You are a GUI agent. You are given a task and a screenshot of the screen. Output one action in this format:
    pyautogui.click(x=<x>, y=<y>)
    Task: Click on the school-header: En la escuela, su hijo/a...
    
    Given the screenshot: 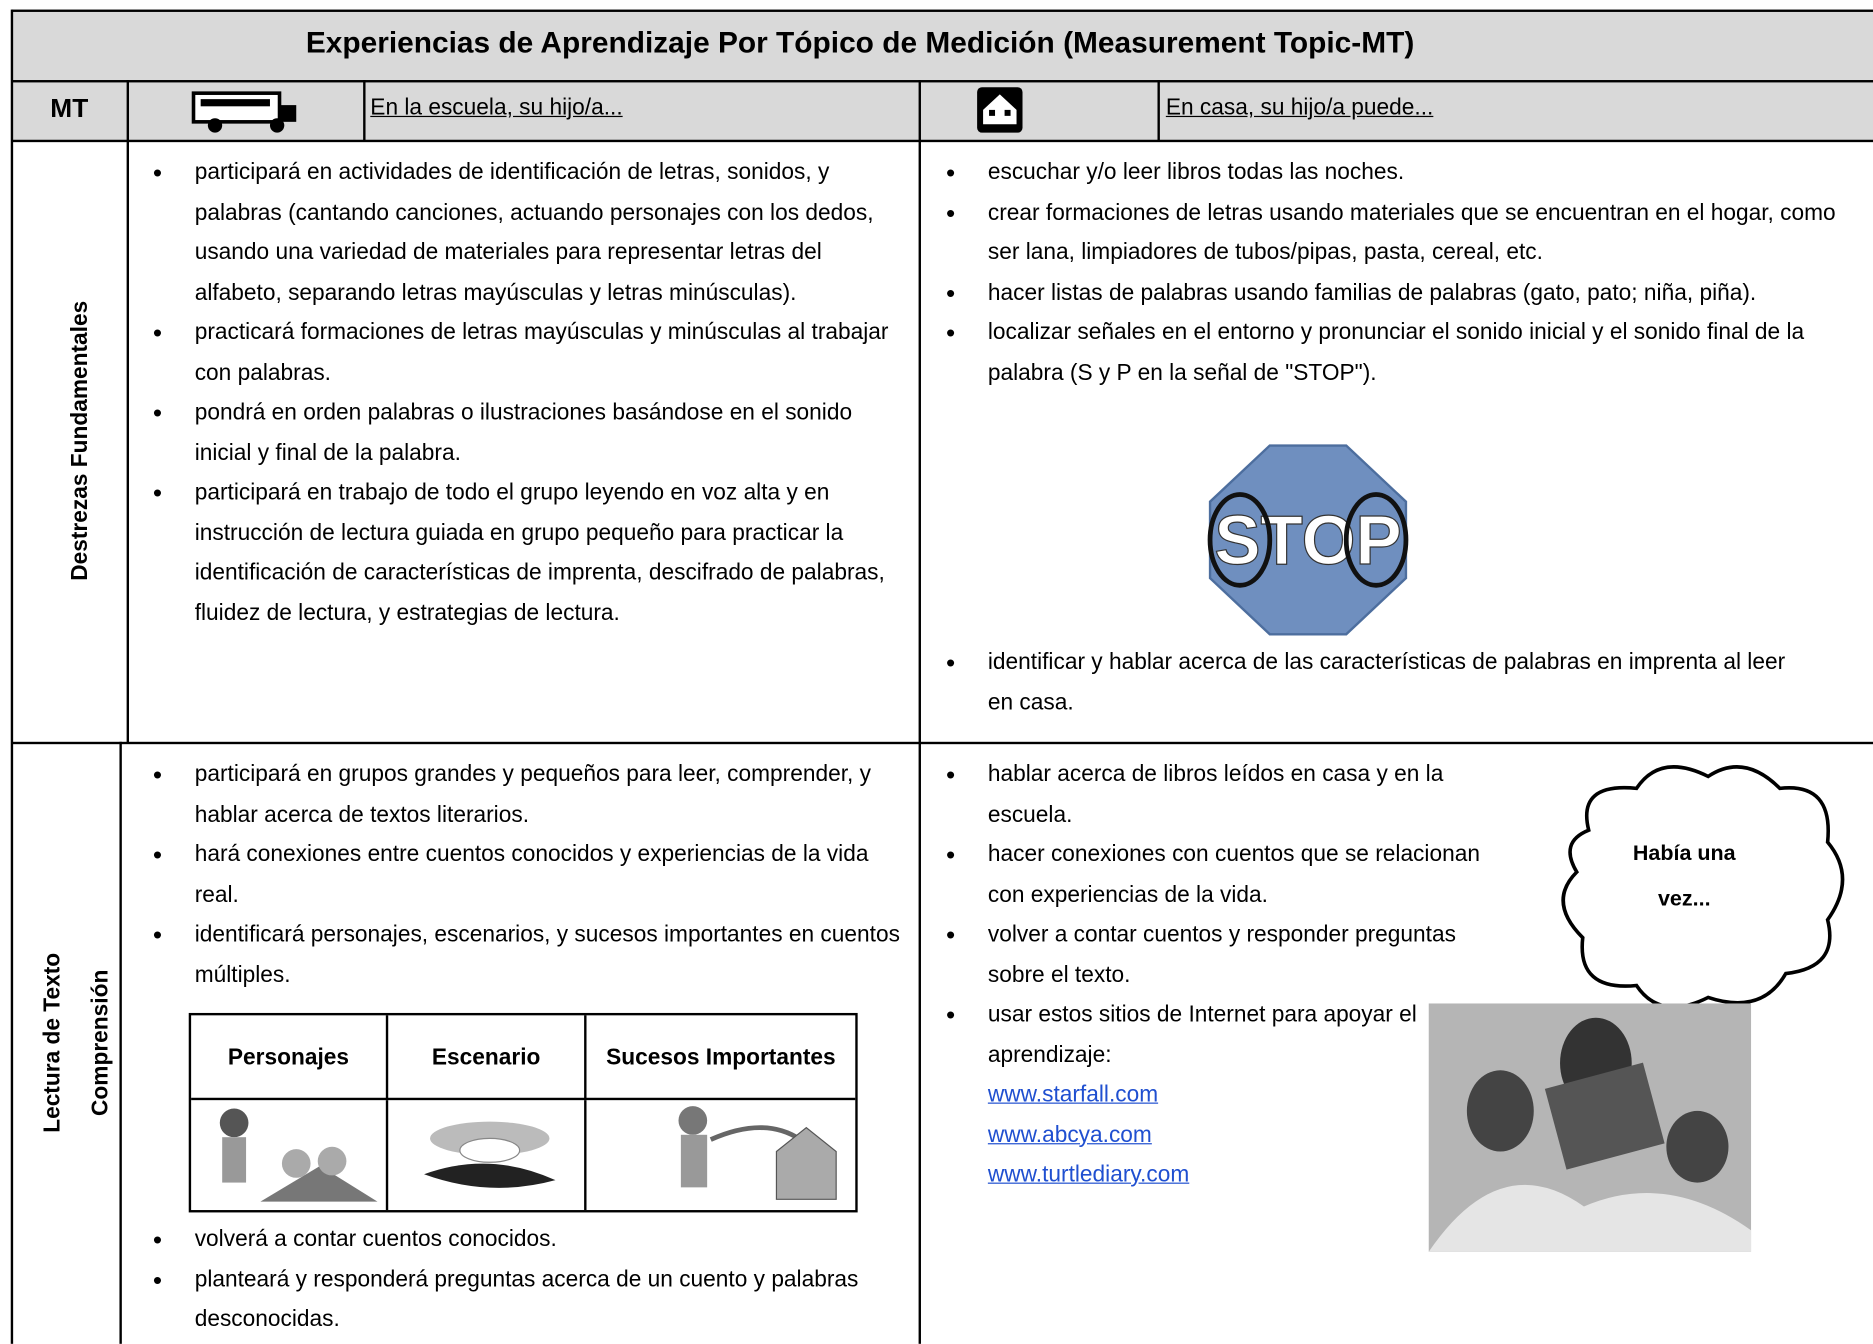 What is the action you would take?
    pyautogui.click(x=496, y=108)
    